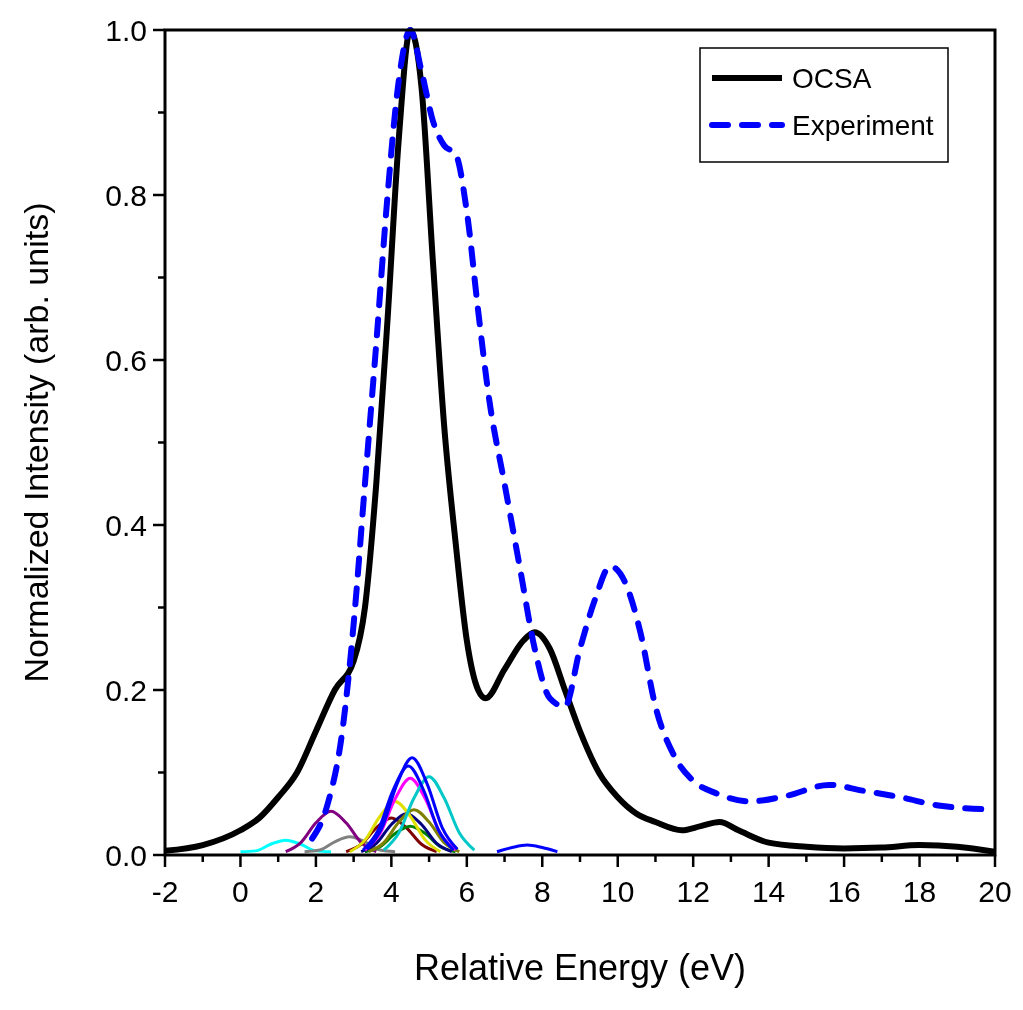 Image resolution: width=1023 pixels, height=1010 pixels. I want to click on x-tick-label: 16, so click(844, 891).